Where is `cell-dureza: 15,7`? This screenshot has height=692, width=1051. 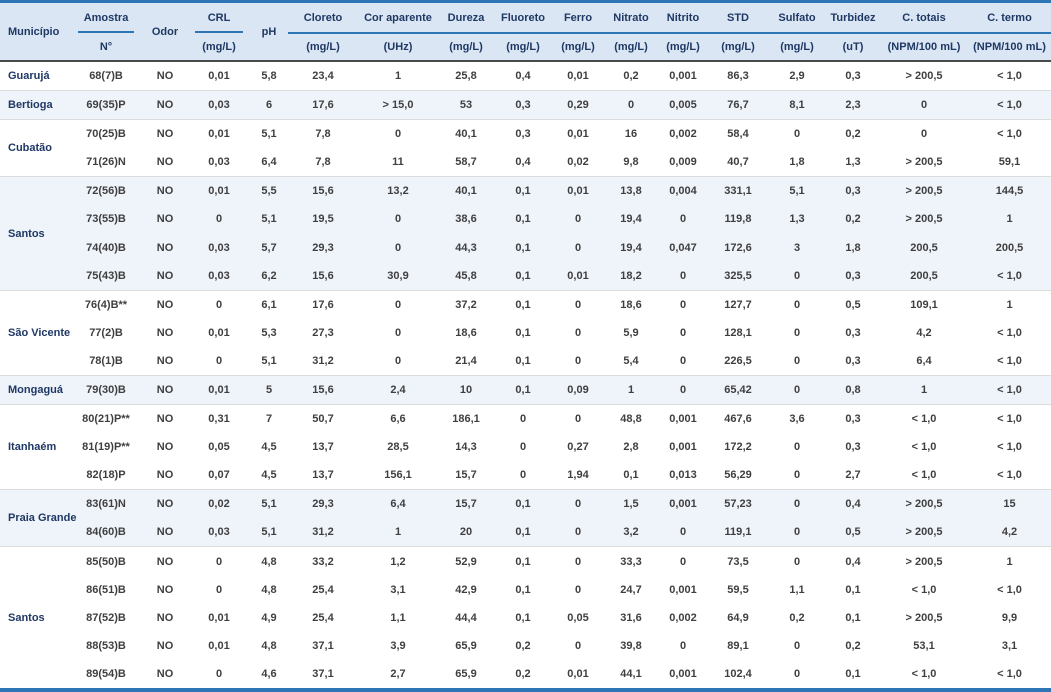
cell-dureza: 15,7 is located at coordinates (466, 504).